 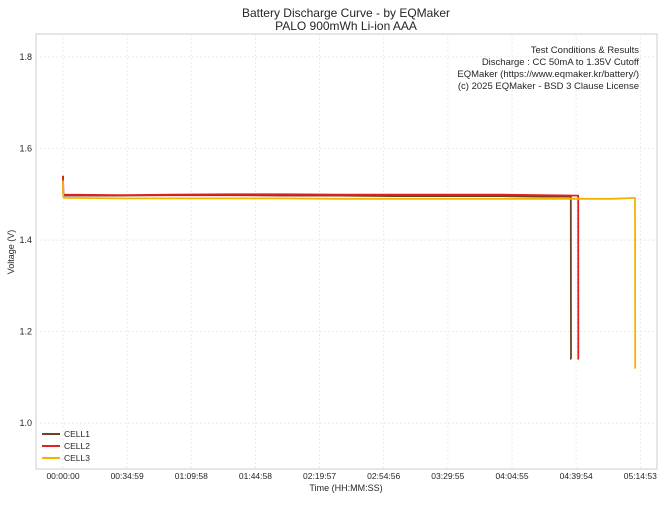 I want to click on x-tick-label: 01:44:58, so click(x=255, y=476).